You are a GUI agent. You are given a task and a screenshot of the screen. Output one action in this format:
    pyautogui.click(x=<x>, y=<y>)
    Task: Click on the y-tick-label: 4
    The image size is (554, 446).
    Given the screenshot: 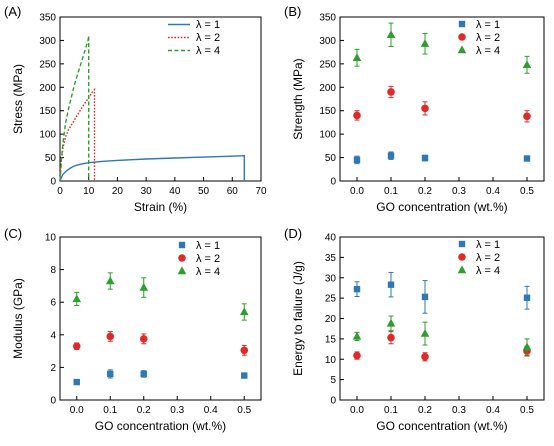 What is the action you would take?
    pyautogui.click(x=53, y=335)
    